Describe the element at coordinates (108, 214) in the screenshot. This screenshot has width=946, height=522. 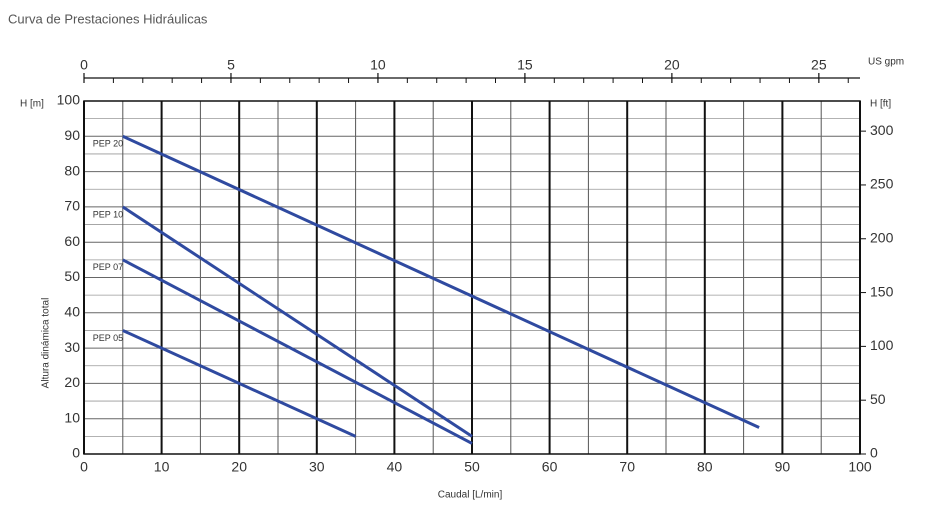
I see `series-label: PEP 10` at that location.